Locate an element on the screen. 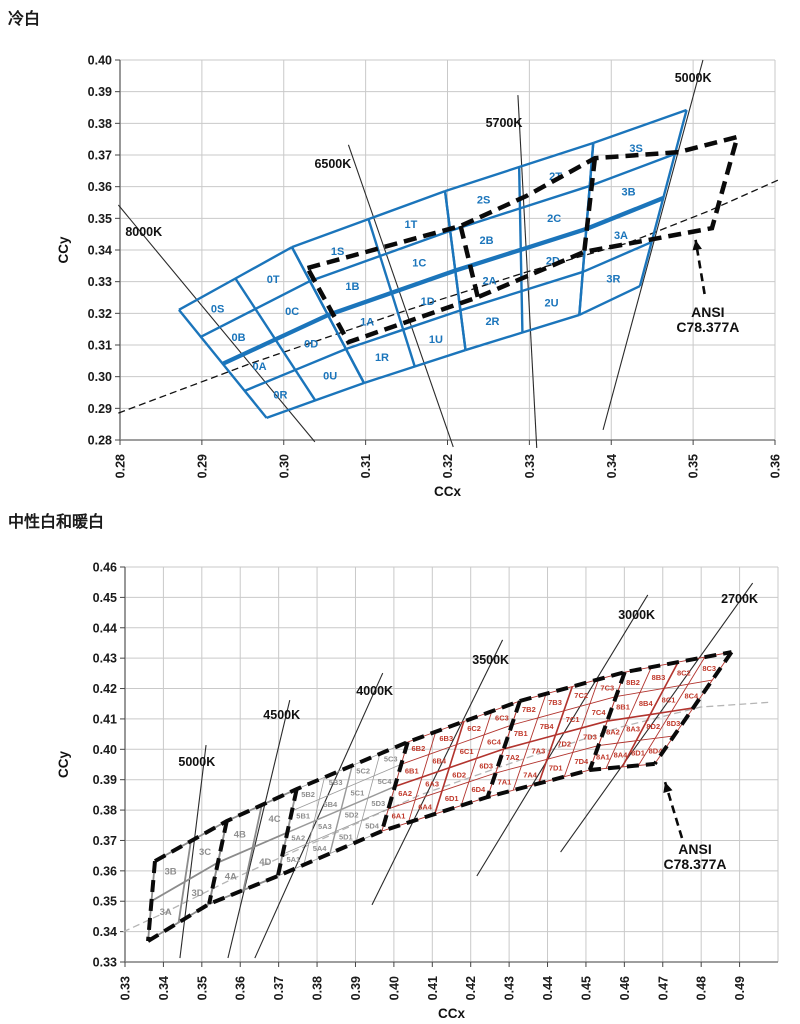 Image resolution: width=800 pixels, height=1024 pixels. bin-cell-label-2S: 2S is located at coordinates (483, 200).